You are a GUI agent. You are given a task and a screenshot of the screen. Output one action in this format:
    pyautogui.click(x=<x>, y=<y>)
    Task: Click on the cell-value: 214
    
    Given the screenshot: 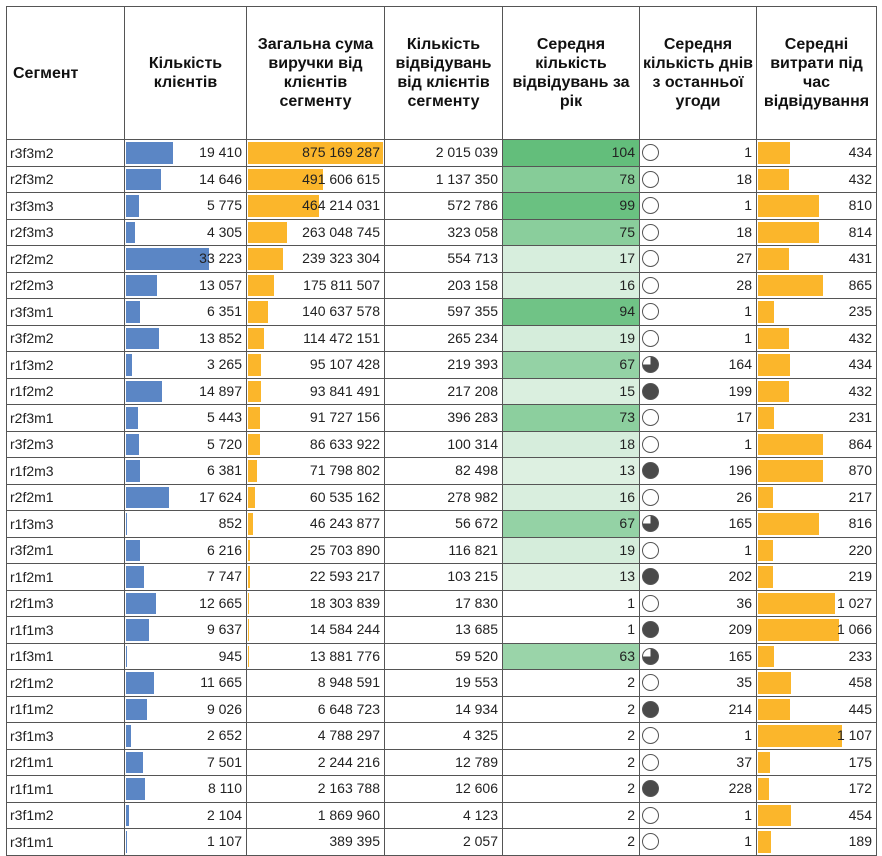 What is the action you would take?
    pyautogui.click(x=740, y=710)
    